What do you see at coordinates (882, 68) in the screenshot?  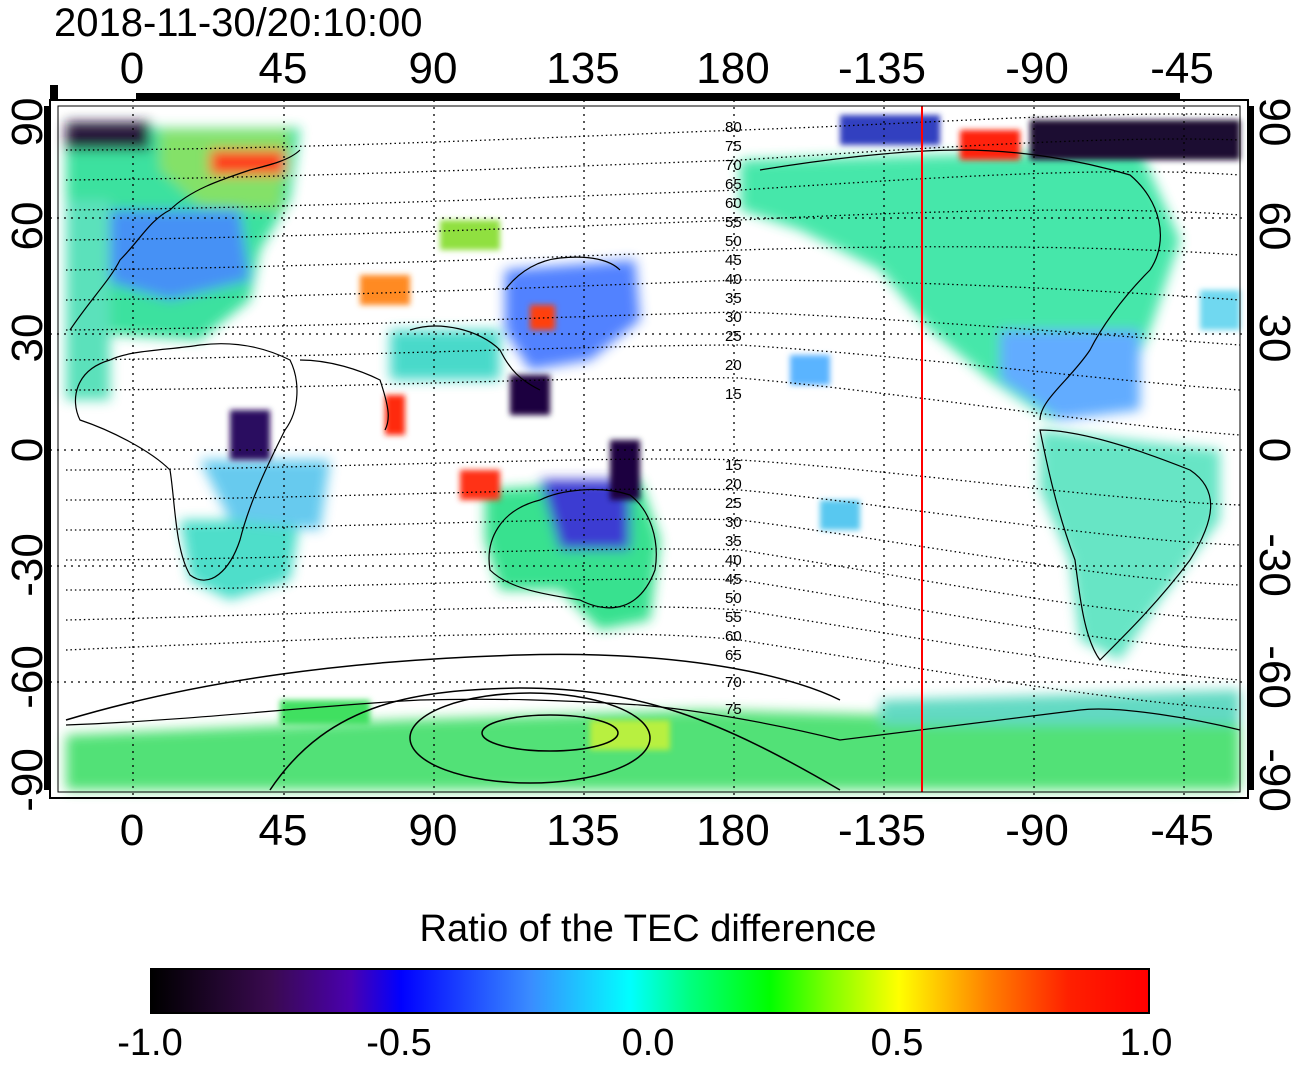 I see `top-lon-tick: -135` at bounding box center [882, 68].